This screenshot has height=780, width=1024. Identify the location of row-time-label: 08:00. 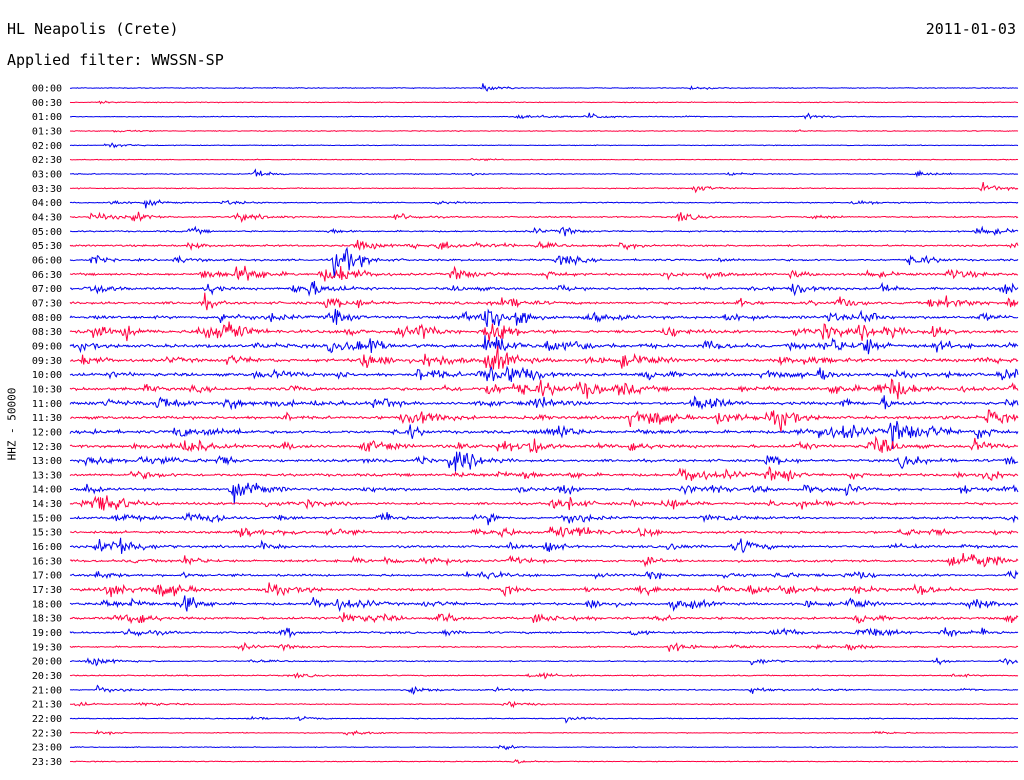
(47, 318).